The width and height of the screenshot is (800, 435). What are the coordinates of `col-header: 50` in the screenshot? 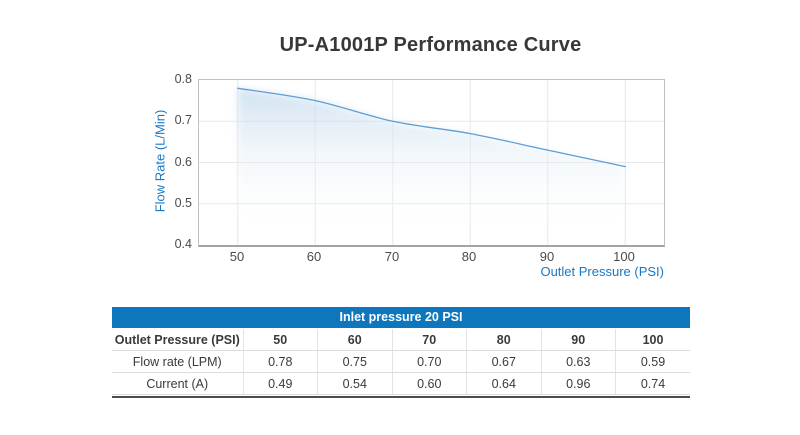 It's located at (280, 340).